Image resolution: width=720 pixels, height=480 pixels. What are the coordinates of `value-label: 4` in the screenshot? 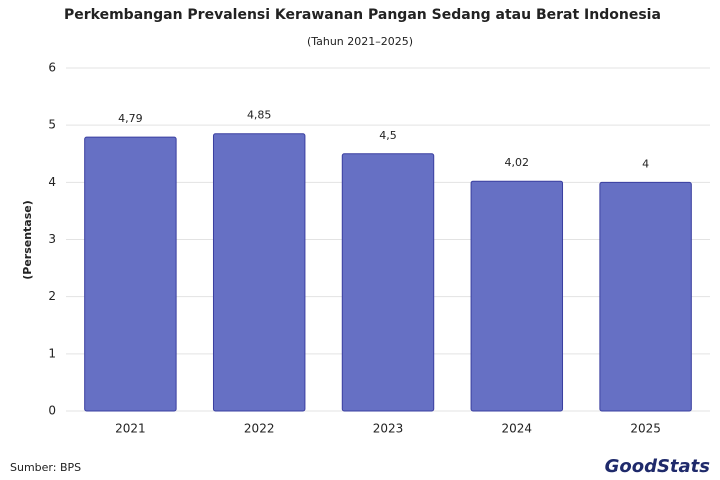 It's located at (645, 163).